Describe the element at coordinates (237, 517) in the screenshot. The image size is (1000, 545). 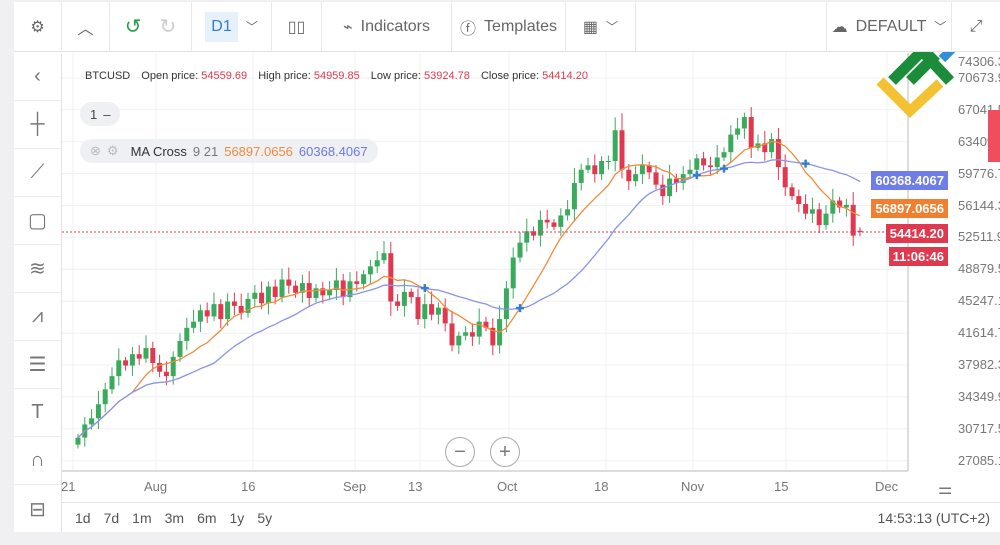
I see `range-1y: 1y` at that location.